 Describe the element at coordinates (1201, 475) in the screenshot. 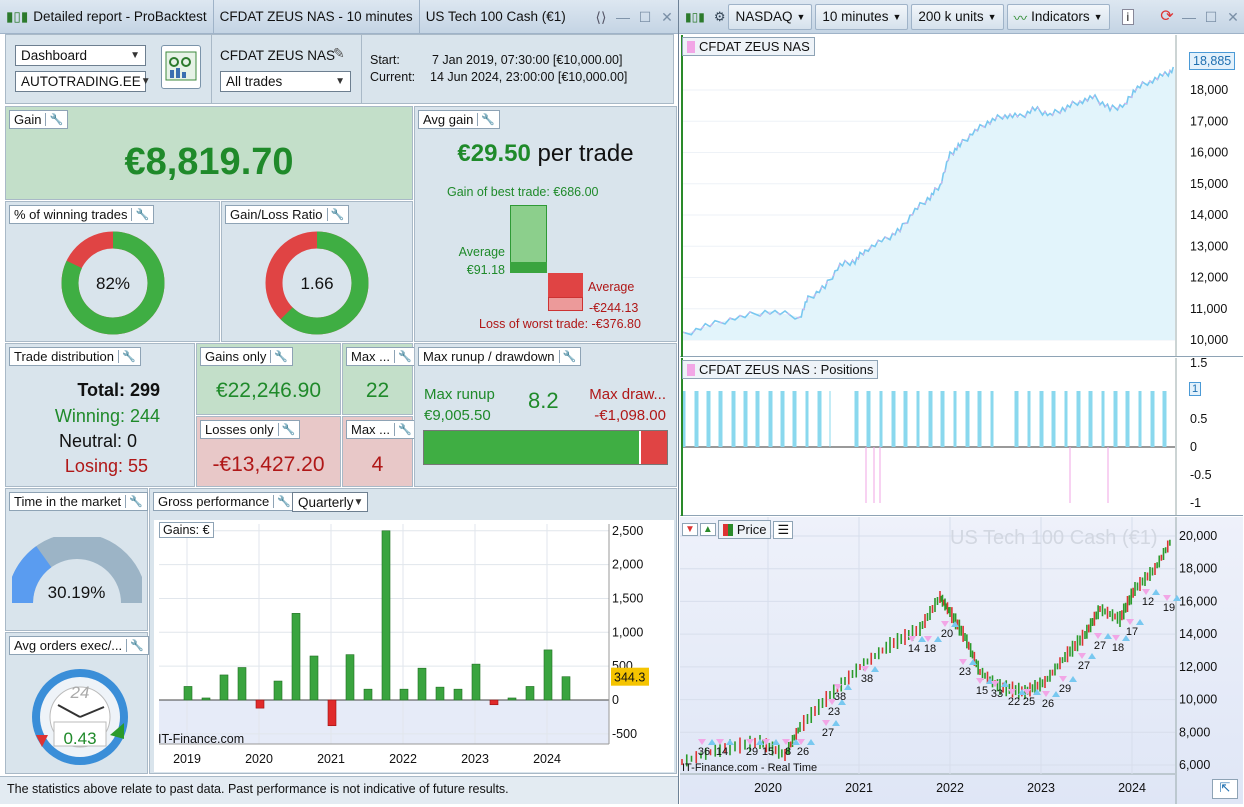

I see `y-tick-label: -0.5` at that location.